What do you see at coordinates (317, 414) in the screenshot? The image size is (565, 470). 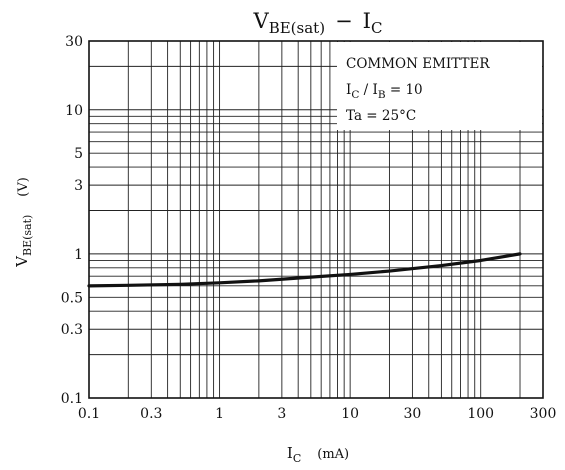 I see `x-tick-labels: 0.1 0.3 1 3 10 30 100 300` at bounding box center [317, 414].